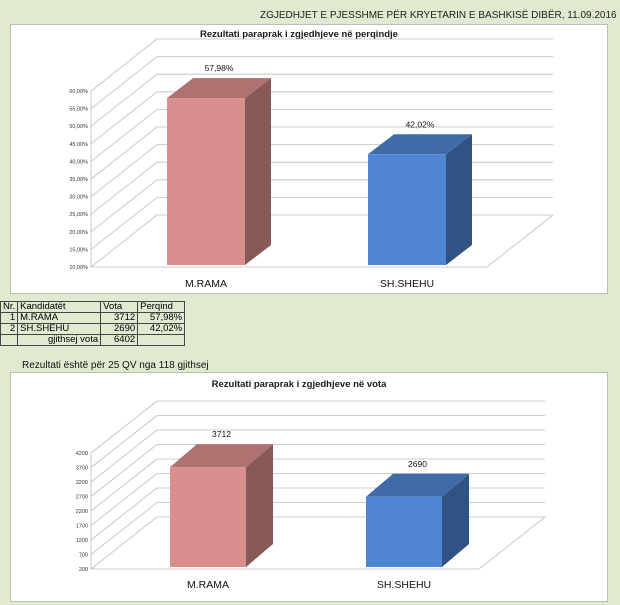 The width and height of the screenshot is (620, 605). I want to click on table-row: 2 SH.SHEHU 2690 42,02%, so click(93, 329).